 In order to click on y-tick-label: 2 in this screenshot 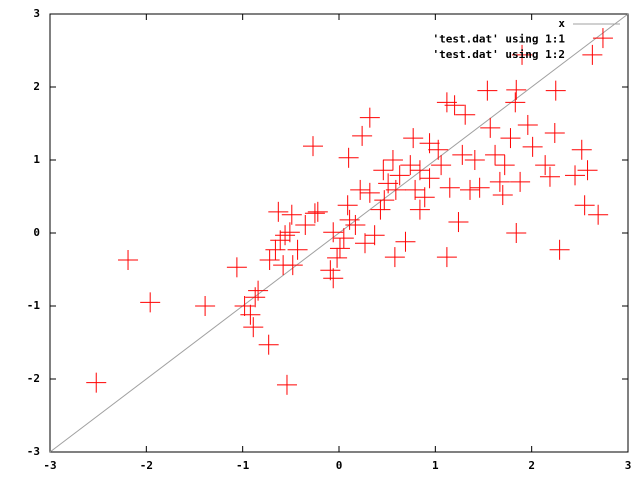, I will do `click(36, 86)`.